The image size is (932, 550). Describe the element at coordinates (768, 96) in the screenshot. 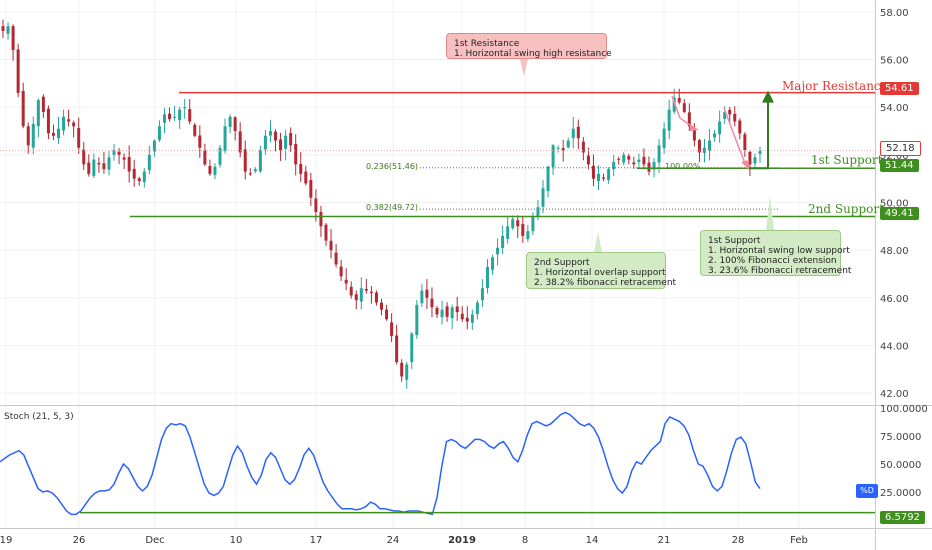

I see `bullish-arrow-head` at that location.